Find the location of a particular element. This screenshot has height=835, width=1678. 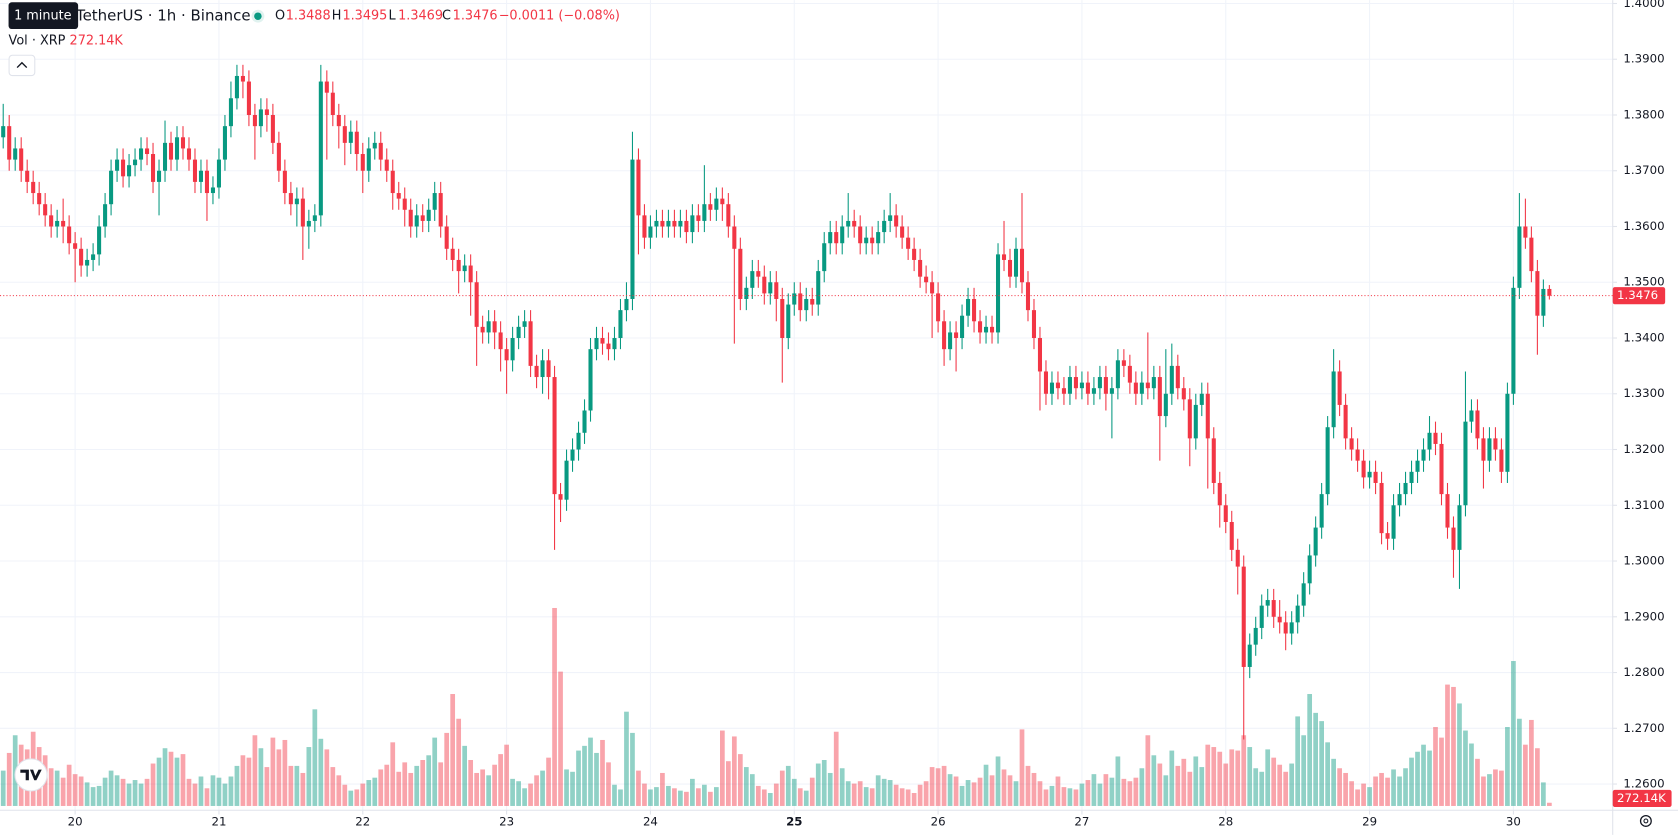

settings-icon is located at coordinates (1645, 820).